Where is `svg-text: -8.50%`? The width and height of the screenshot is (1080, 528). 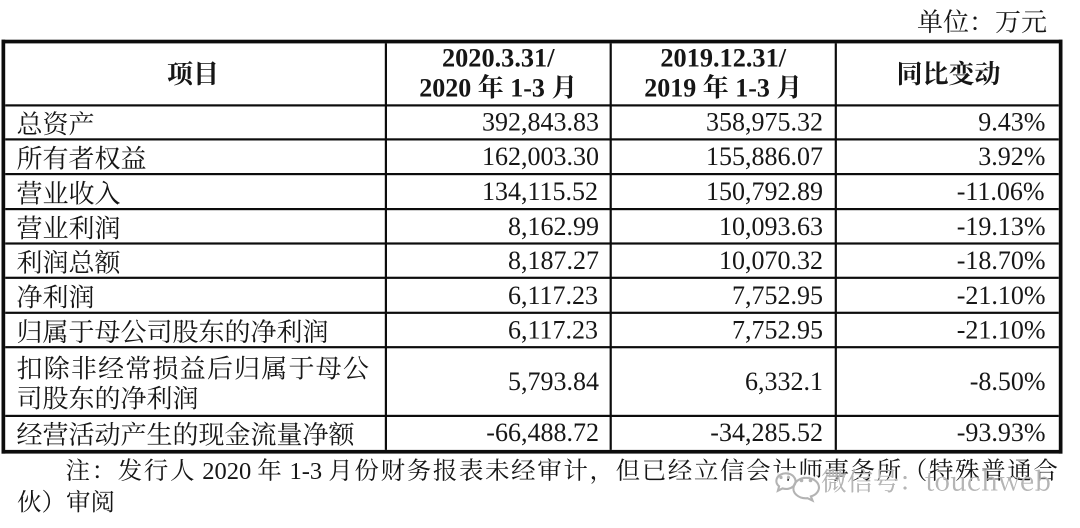 svg-text: -8.50% is located at coordinates (1008, 381).